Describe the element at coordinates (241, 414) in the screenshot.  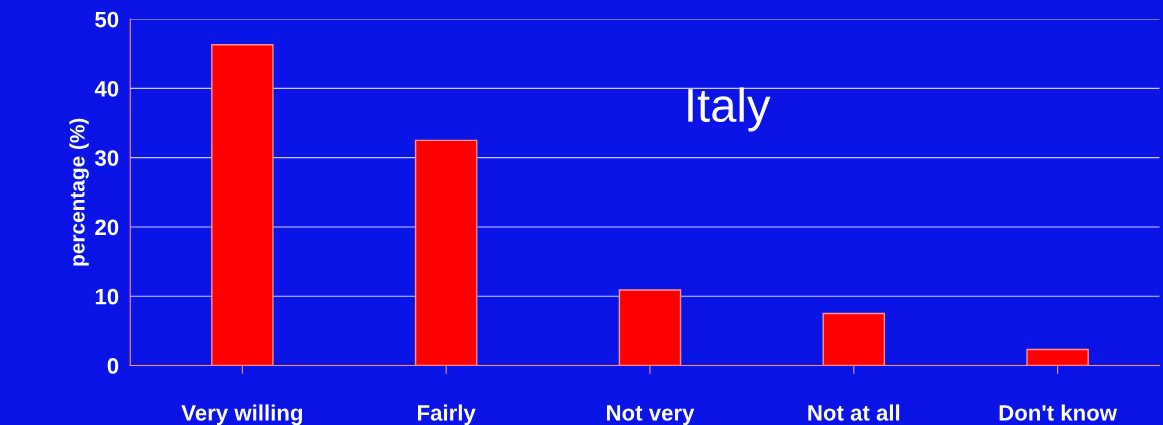
I see `x-tick-label: Very willing` at that location.